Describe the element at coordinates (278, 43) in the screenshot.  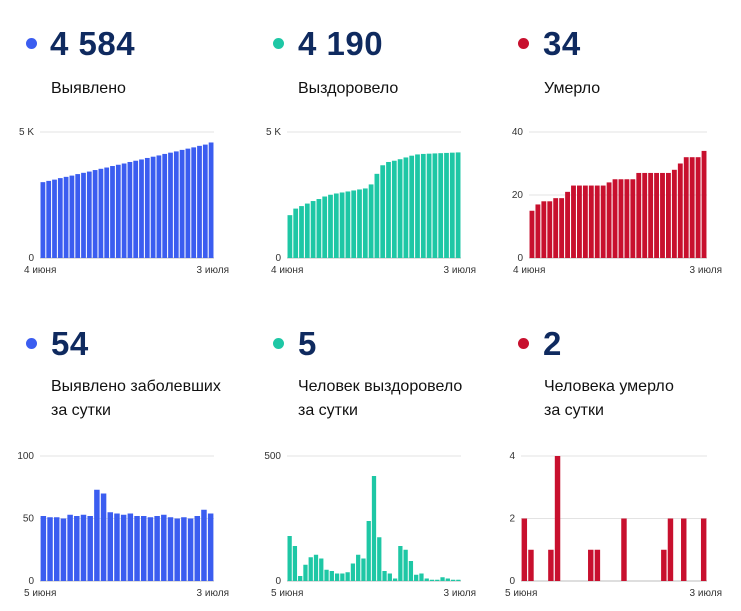
I see `recovered-dot` at that location.